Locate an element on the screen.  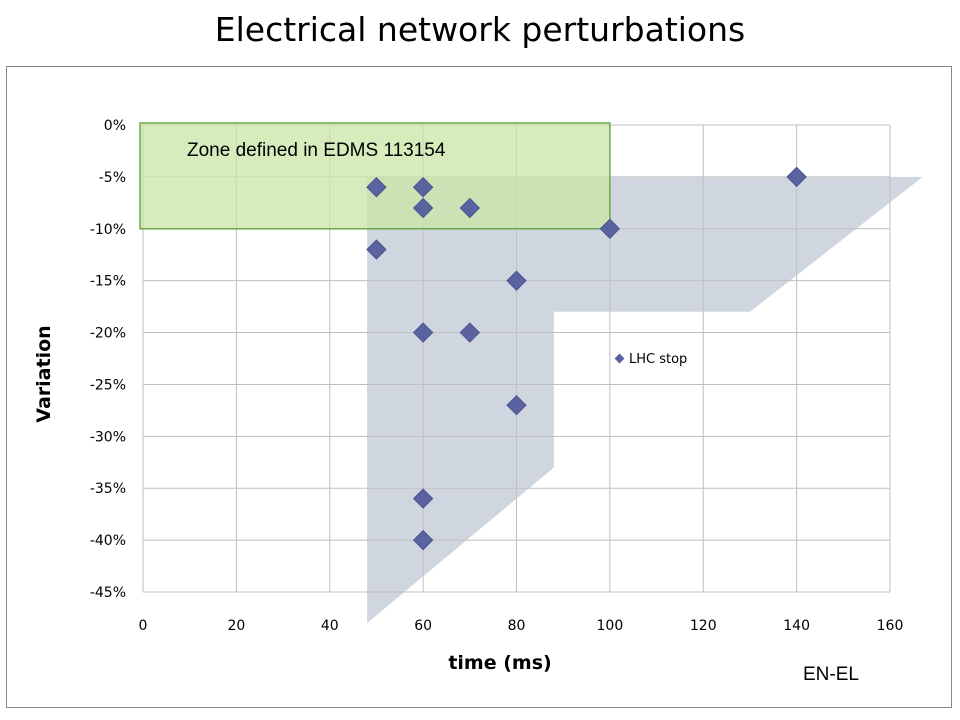
legend-label: LHC stop is located at coordinates (658, 359).